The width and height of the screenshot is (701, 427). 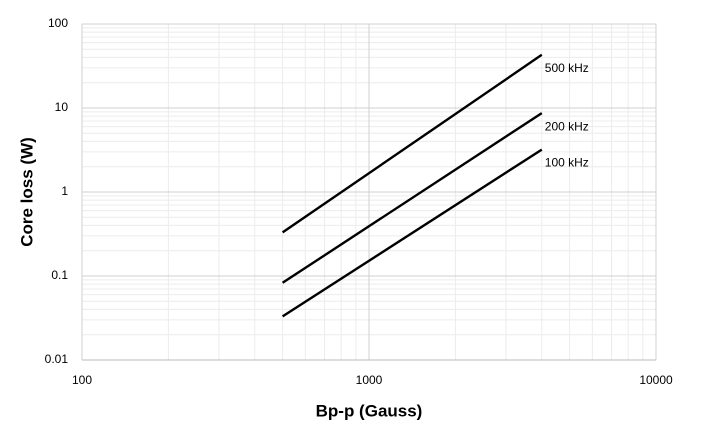 What do you see at coordinates (64, 191) in the screenshot?
I see `y-tick-label: 1` at bounding box center [64, 191].